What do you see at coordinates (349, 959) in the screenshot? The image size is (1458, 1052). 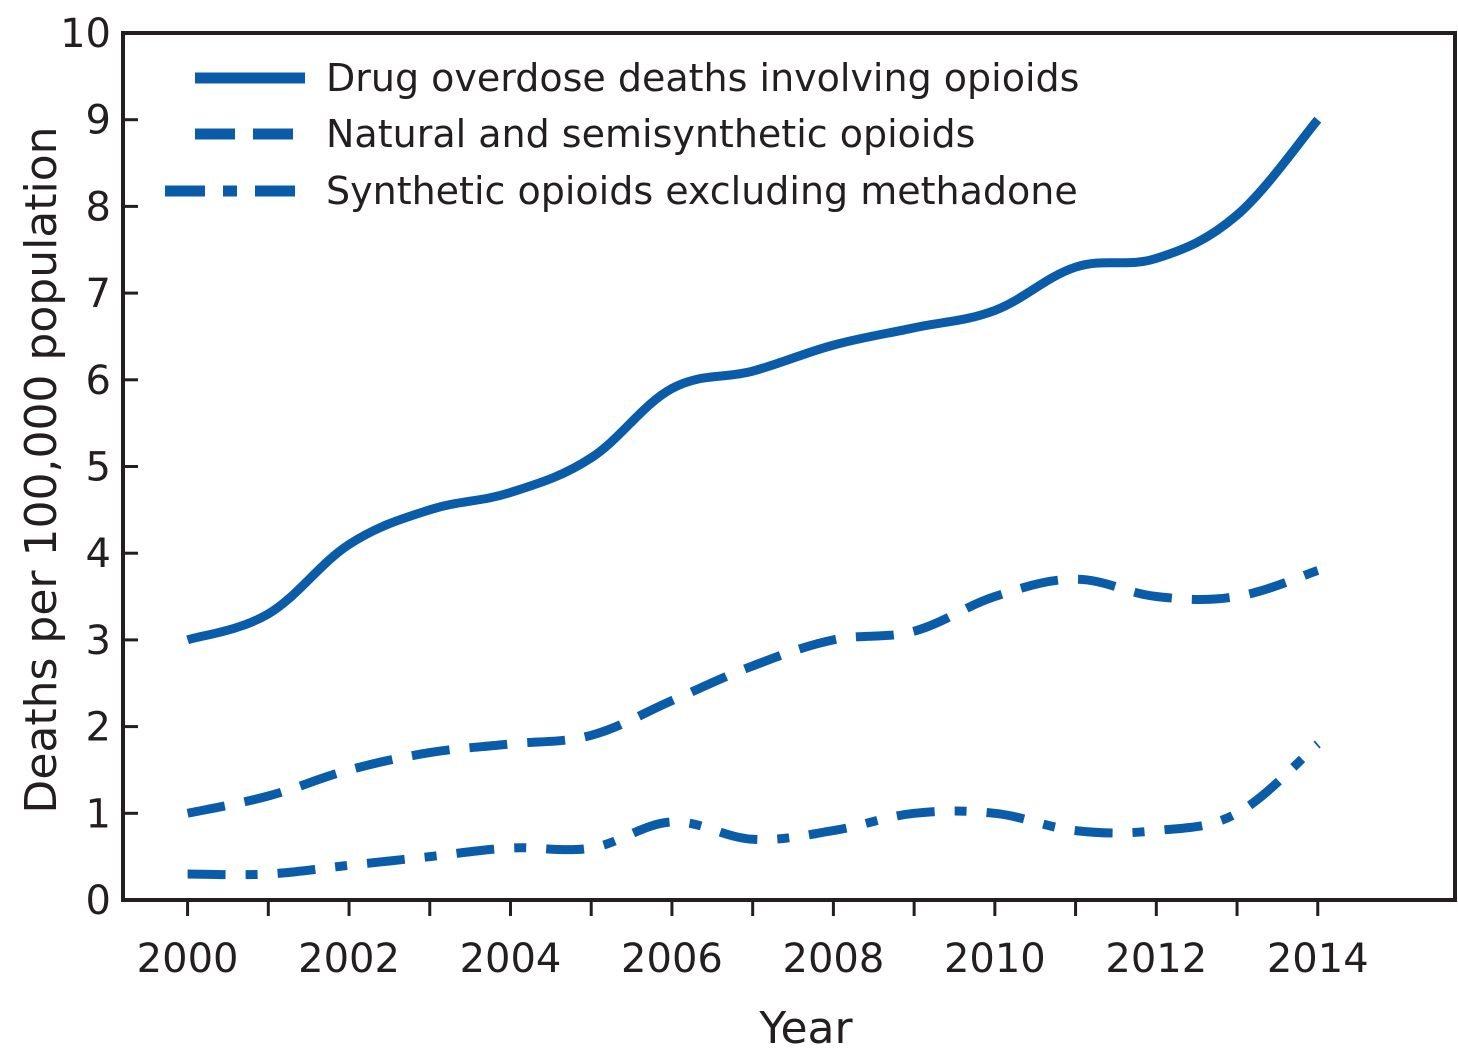 I see `x-tick-label: 2002` at bounding box center [349, 959].